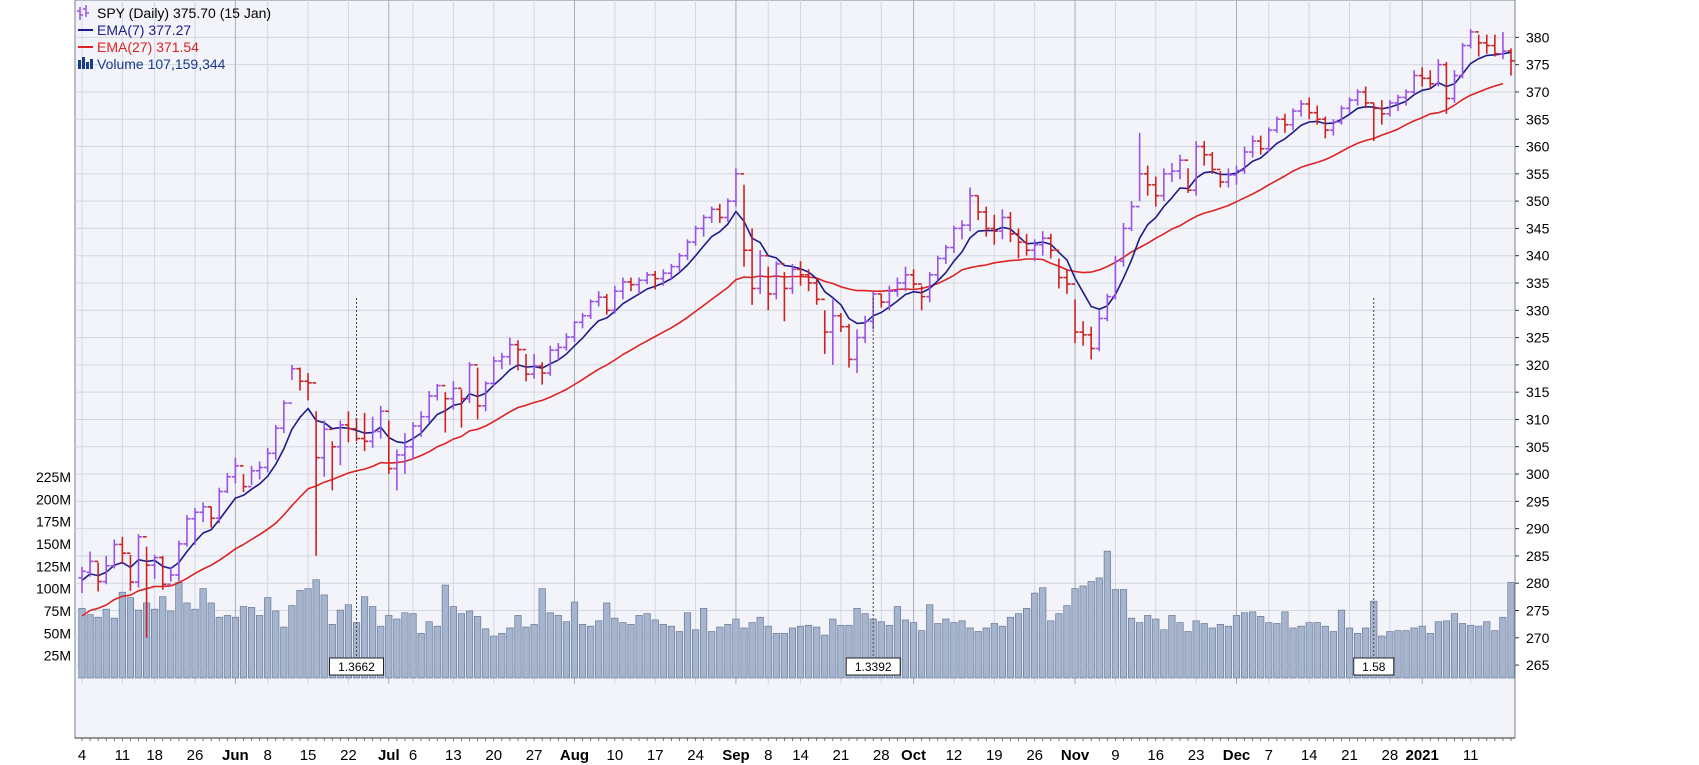 The width and height of the screenshot is (1699, 765). What do you see at coordinates (695, 755) in the screenshot?
I see `date-tick-label: 24` at bounding box center [695, 755].